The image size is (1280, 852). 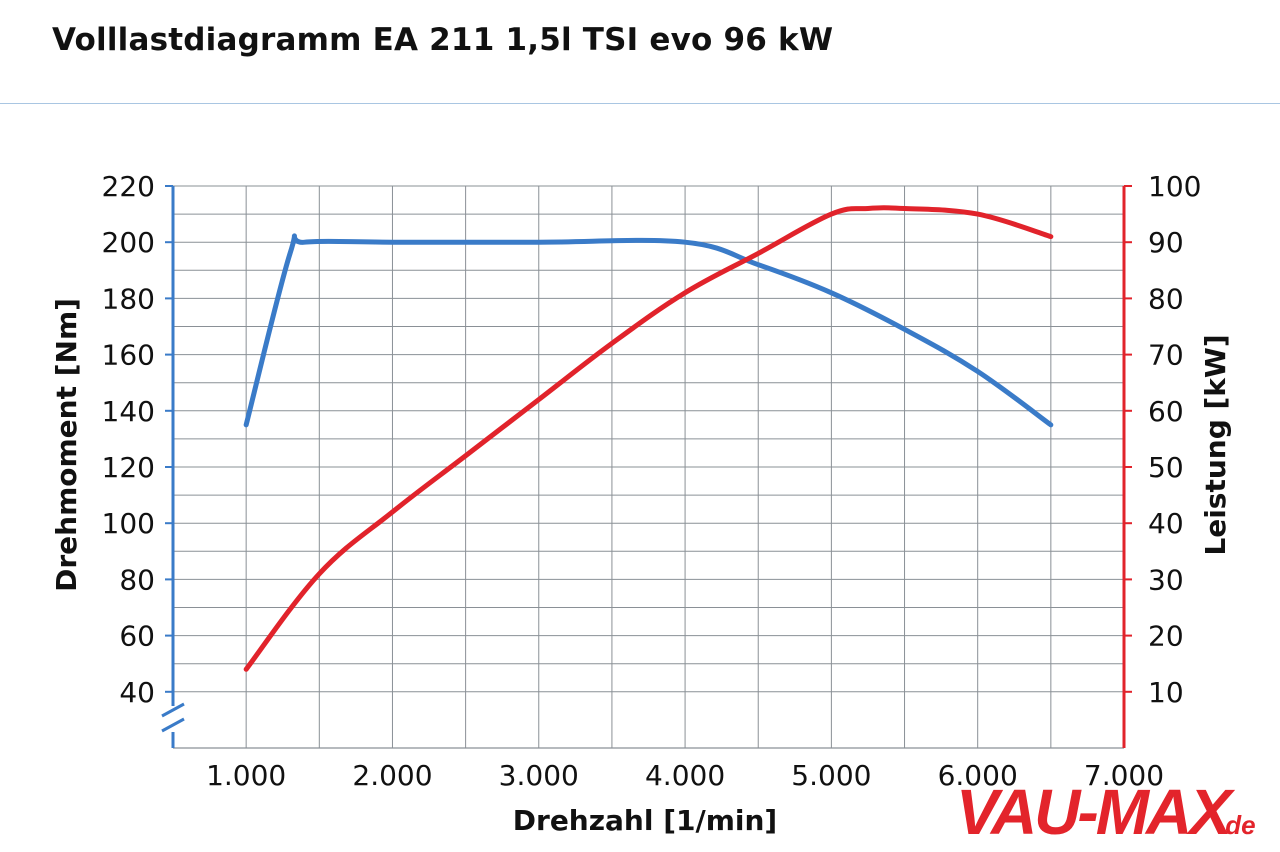 What do you see at coordinates (1166, 523) in the screenshot?
I see `y2-tick-label: 40` at bounding box center [1166, 523].